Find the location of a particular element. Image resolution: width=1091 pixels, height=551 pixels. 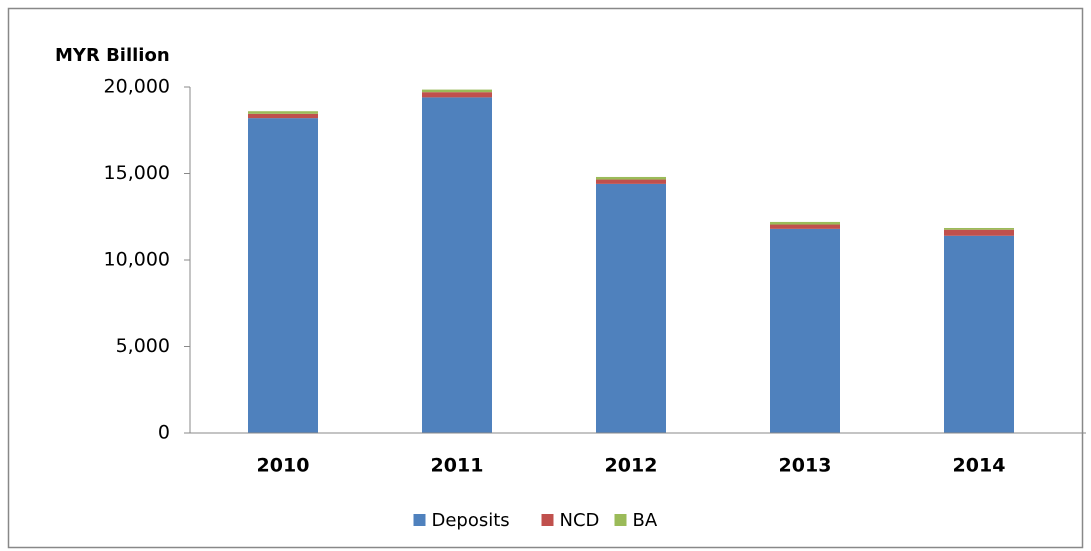

y-tick-label: 0 is located at coordinates (164, 433).